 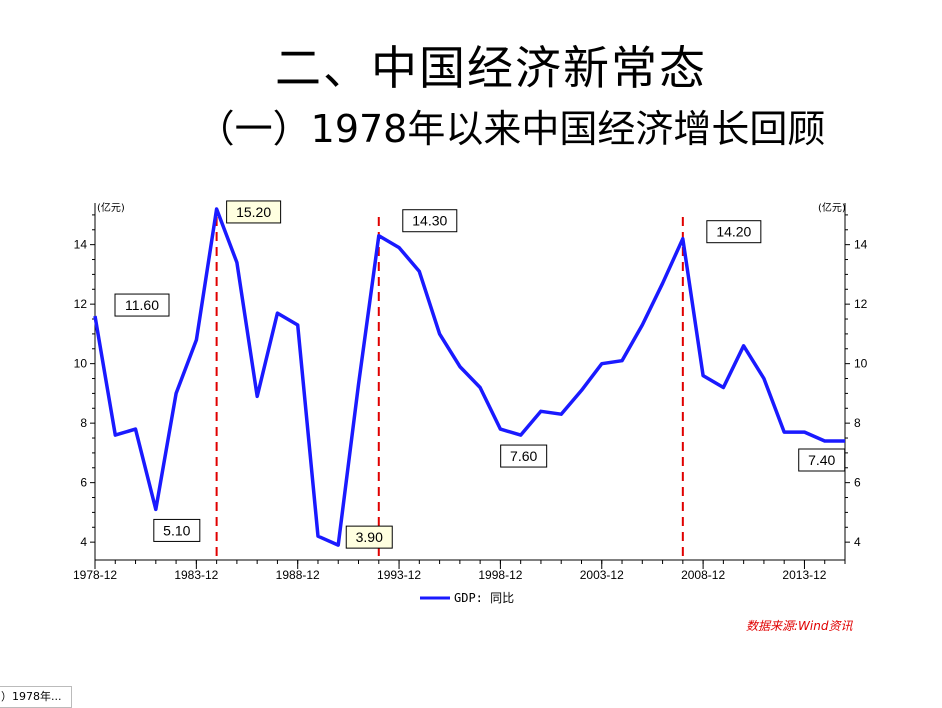 What do you see at coordinates (804, 575) in the screenshot?
I see `x-tick-label: 2013-12` at bounding box center [804, 575].